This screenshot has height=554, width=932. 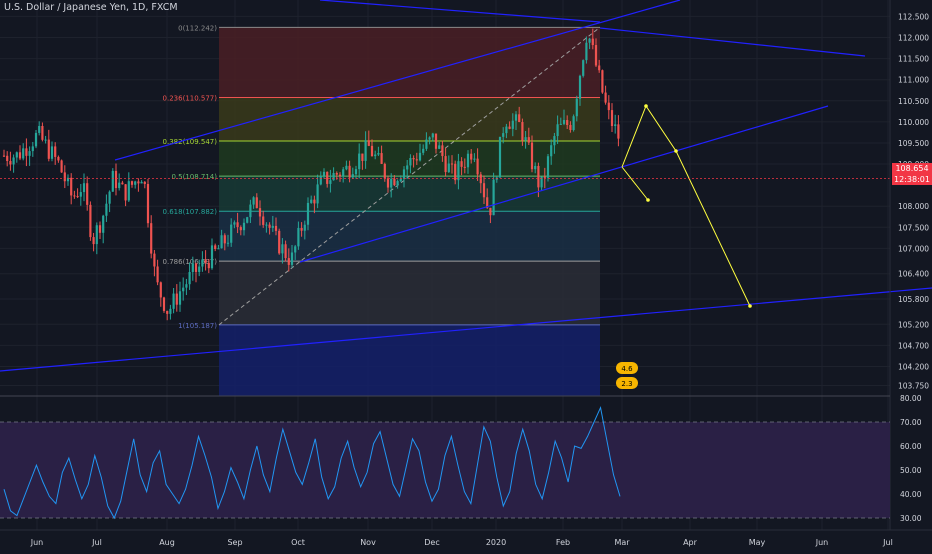 What do you see at coordinates (732, 42) in the screenshot?
I see `resistance-trendline` at bounding box center [732, 42].